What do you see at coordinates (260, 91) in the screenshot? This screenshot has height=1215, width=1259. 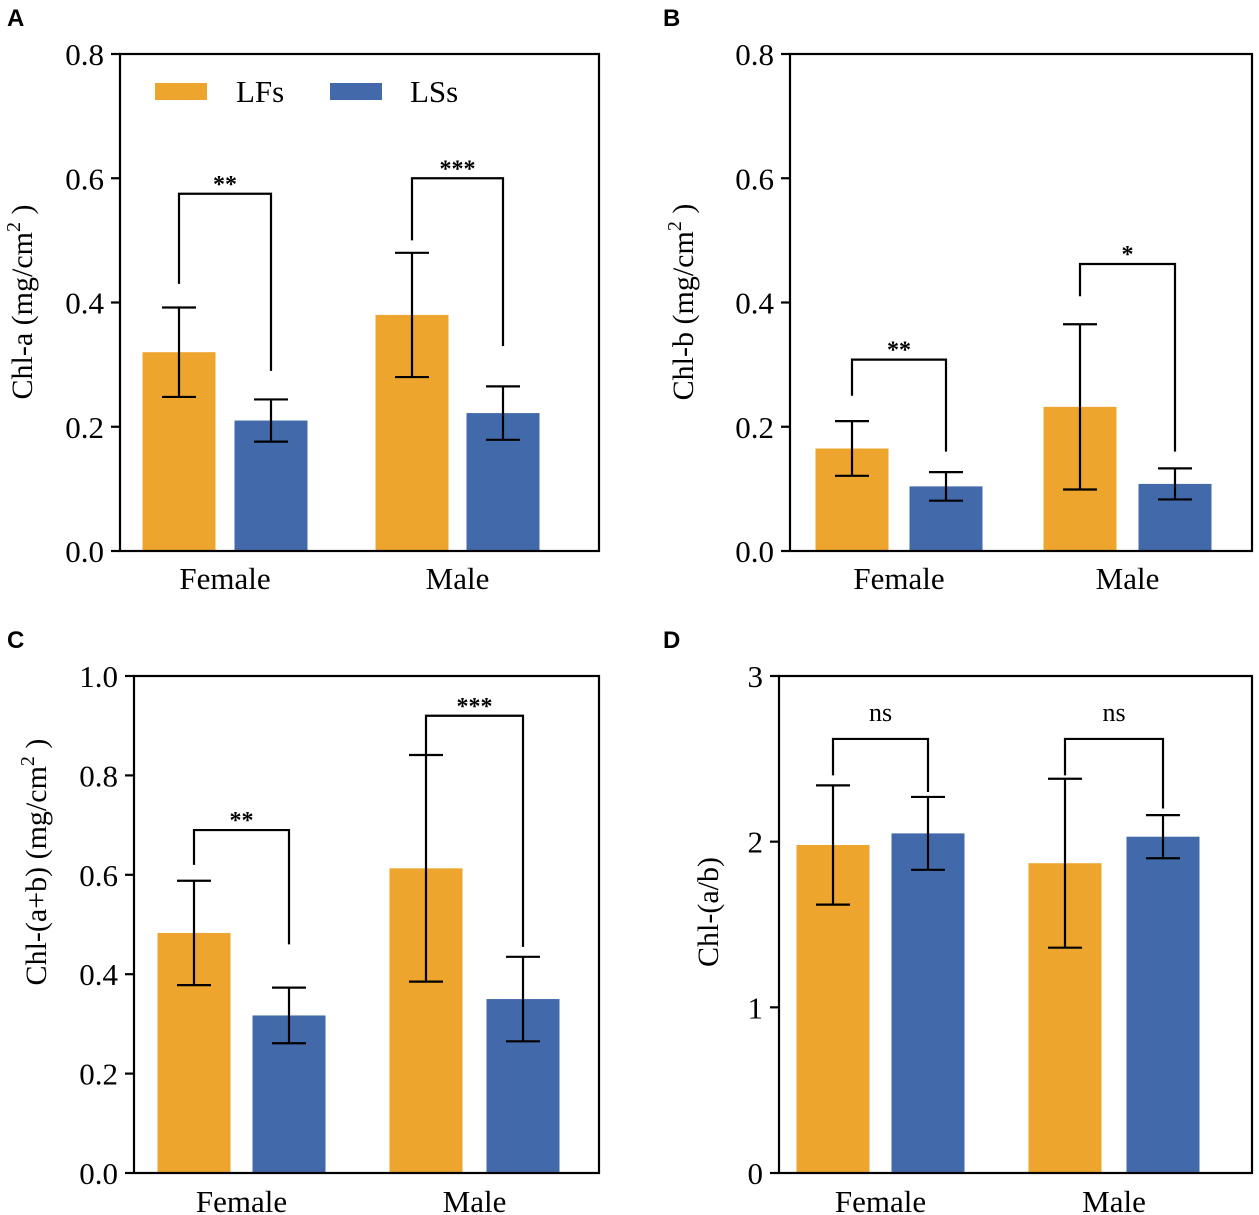 I see `legend-label-lfs: LFs` at bounding box center [260, 91].